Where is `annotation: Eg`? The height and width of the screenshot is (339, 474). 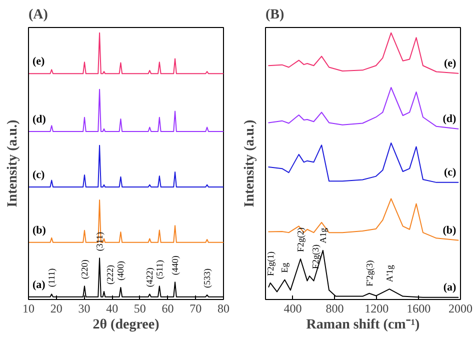
annotation: Eg is located at coordinates (285, 267).